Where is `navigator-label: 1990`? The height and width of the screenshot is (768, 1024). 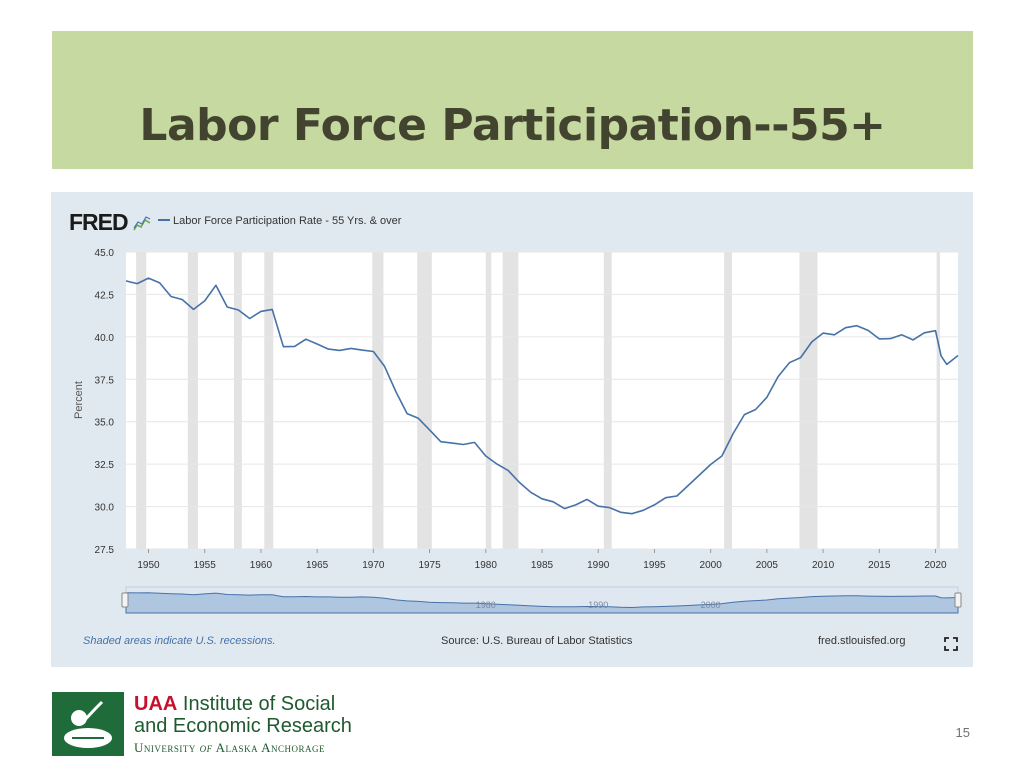 navigator-label: 1990 is located at coordinates (598, 605).